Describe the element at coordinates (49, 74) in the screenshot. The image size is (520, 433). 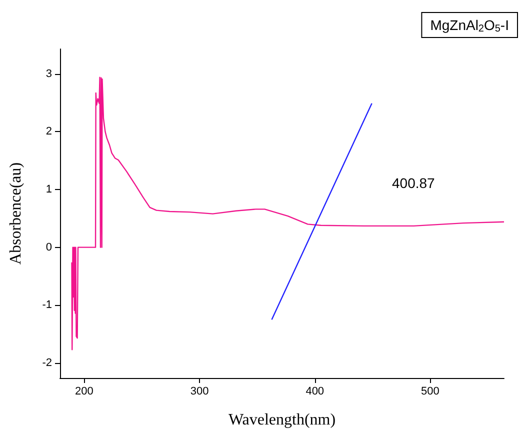
I see `y-tick-label: 3` at that location.